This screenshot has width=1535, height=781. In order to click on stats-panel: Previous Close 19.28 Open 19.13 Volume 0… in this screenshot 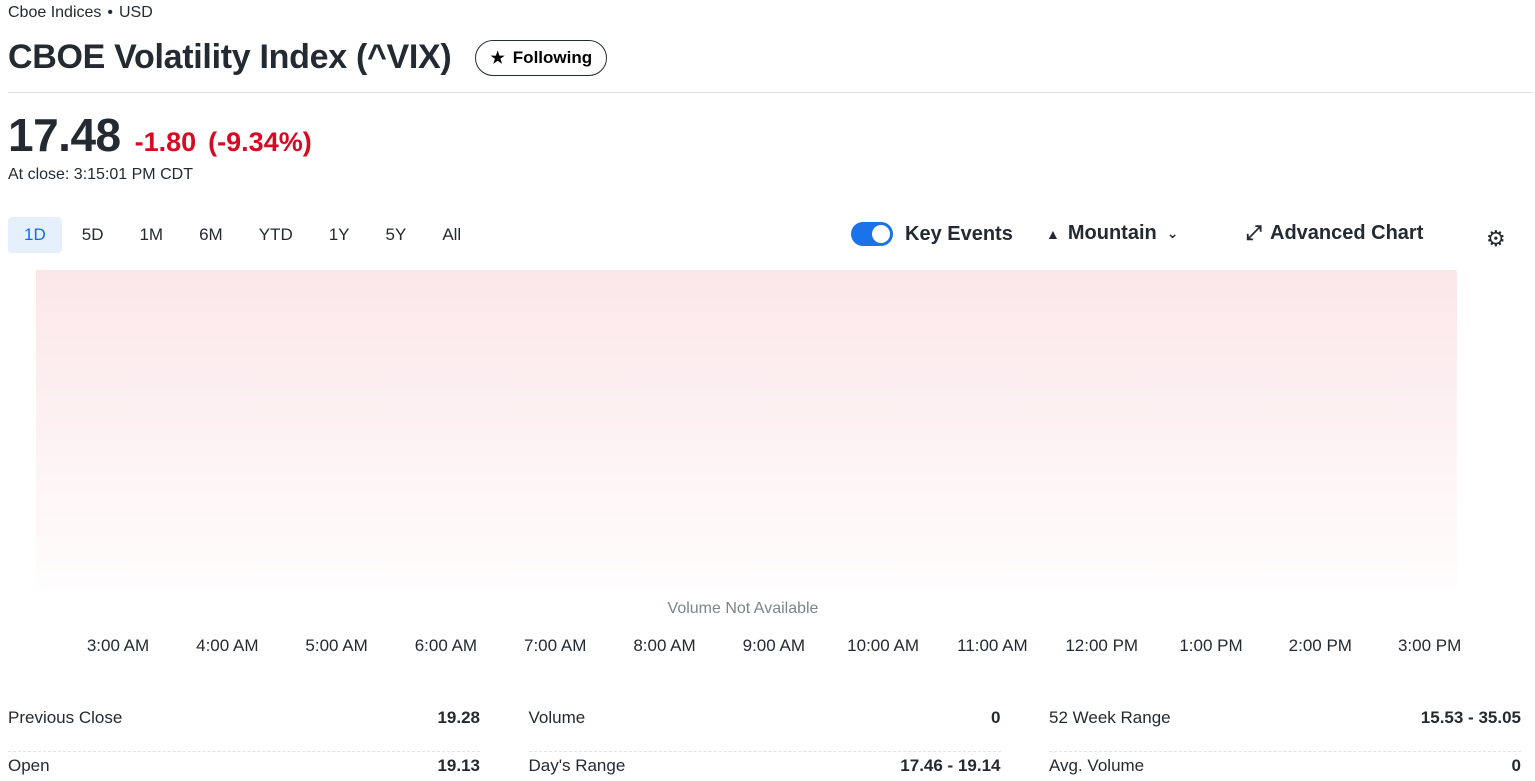, I will do `click(764, 742)`.